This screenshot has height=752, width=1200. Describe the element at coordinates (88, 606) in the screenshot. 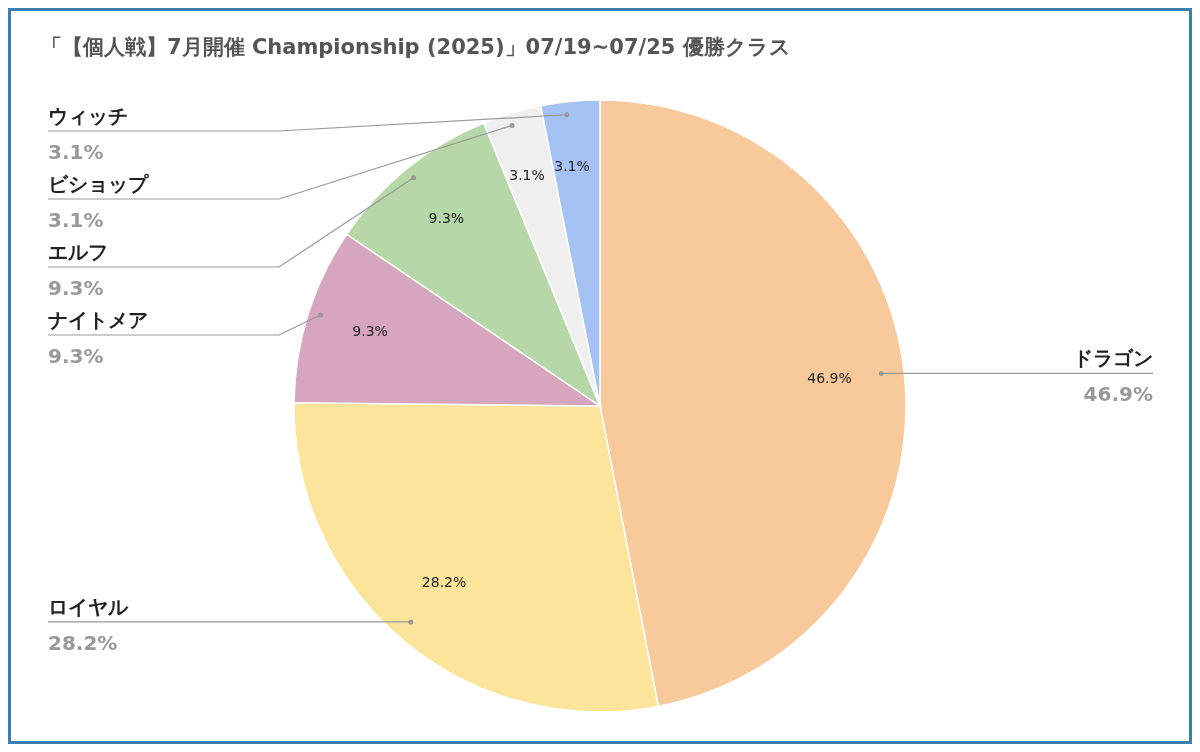

I see `slice-label: ロイヤル` at that location.